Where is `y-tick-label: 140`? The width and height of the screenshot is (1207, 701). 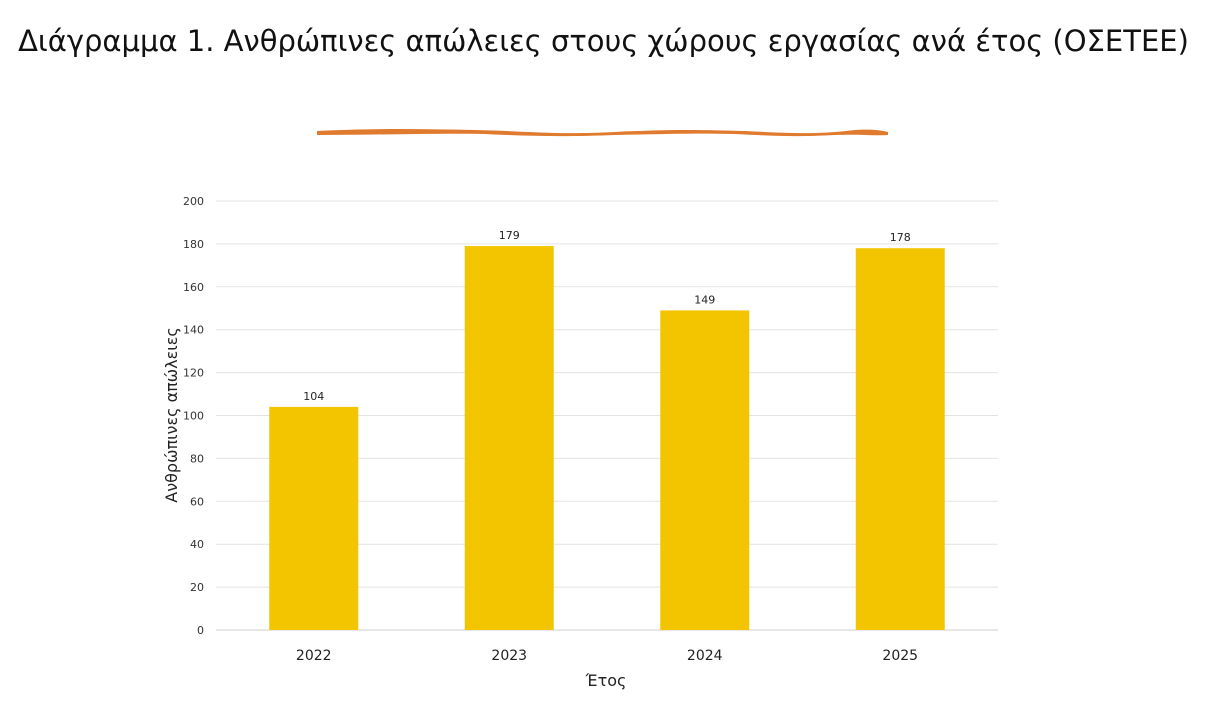 y-tick-label: 140 is located at coordinates (193, 330).